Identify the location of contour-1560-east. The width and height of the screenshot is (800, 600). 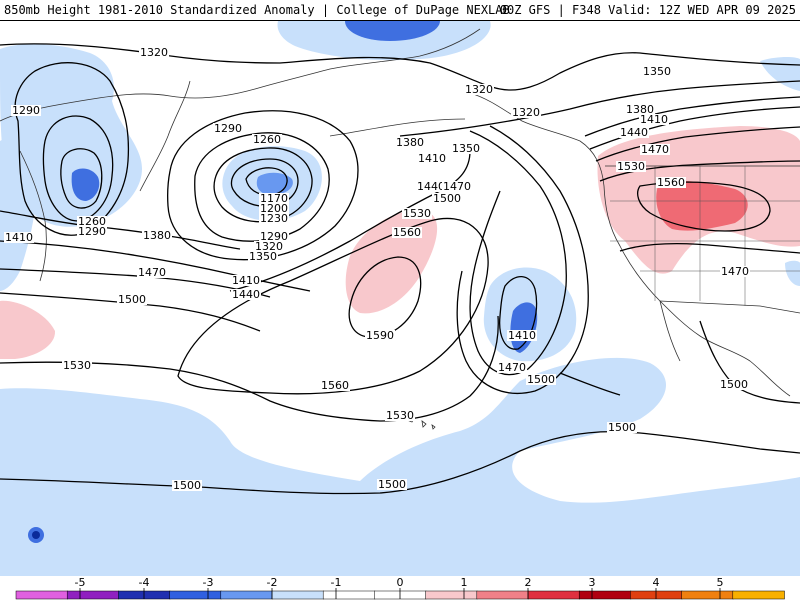
(704, 206).